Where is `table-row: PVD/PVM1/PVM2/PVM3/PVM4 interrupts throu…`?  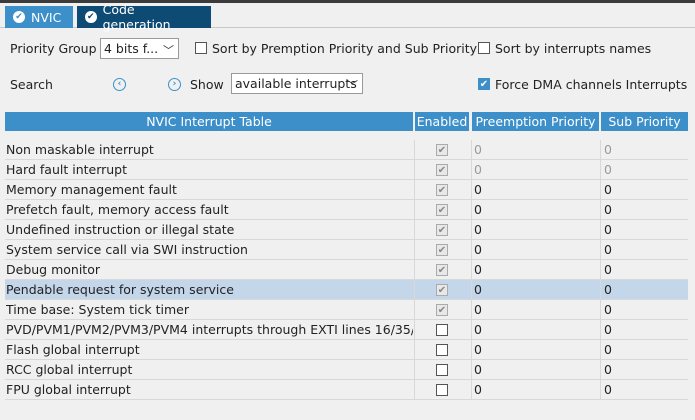
table-row: PVD/PVM1/PVM2/PVM3/PVM4 interrupts throu… is located at coordinates (346, 330).